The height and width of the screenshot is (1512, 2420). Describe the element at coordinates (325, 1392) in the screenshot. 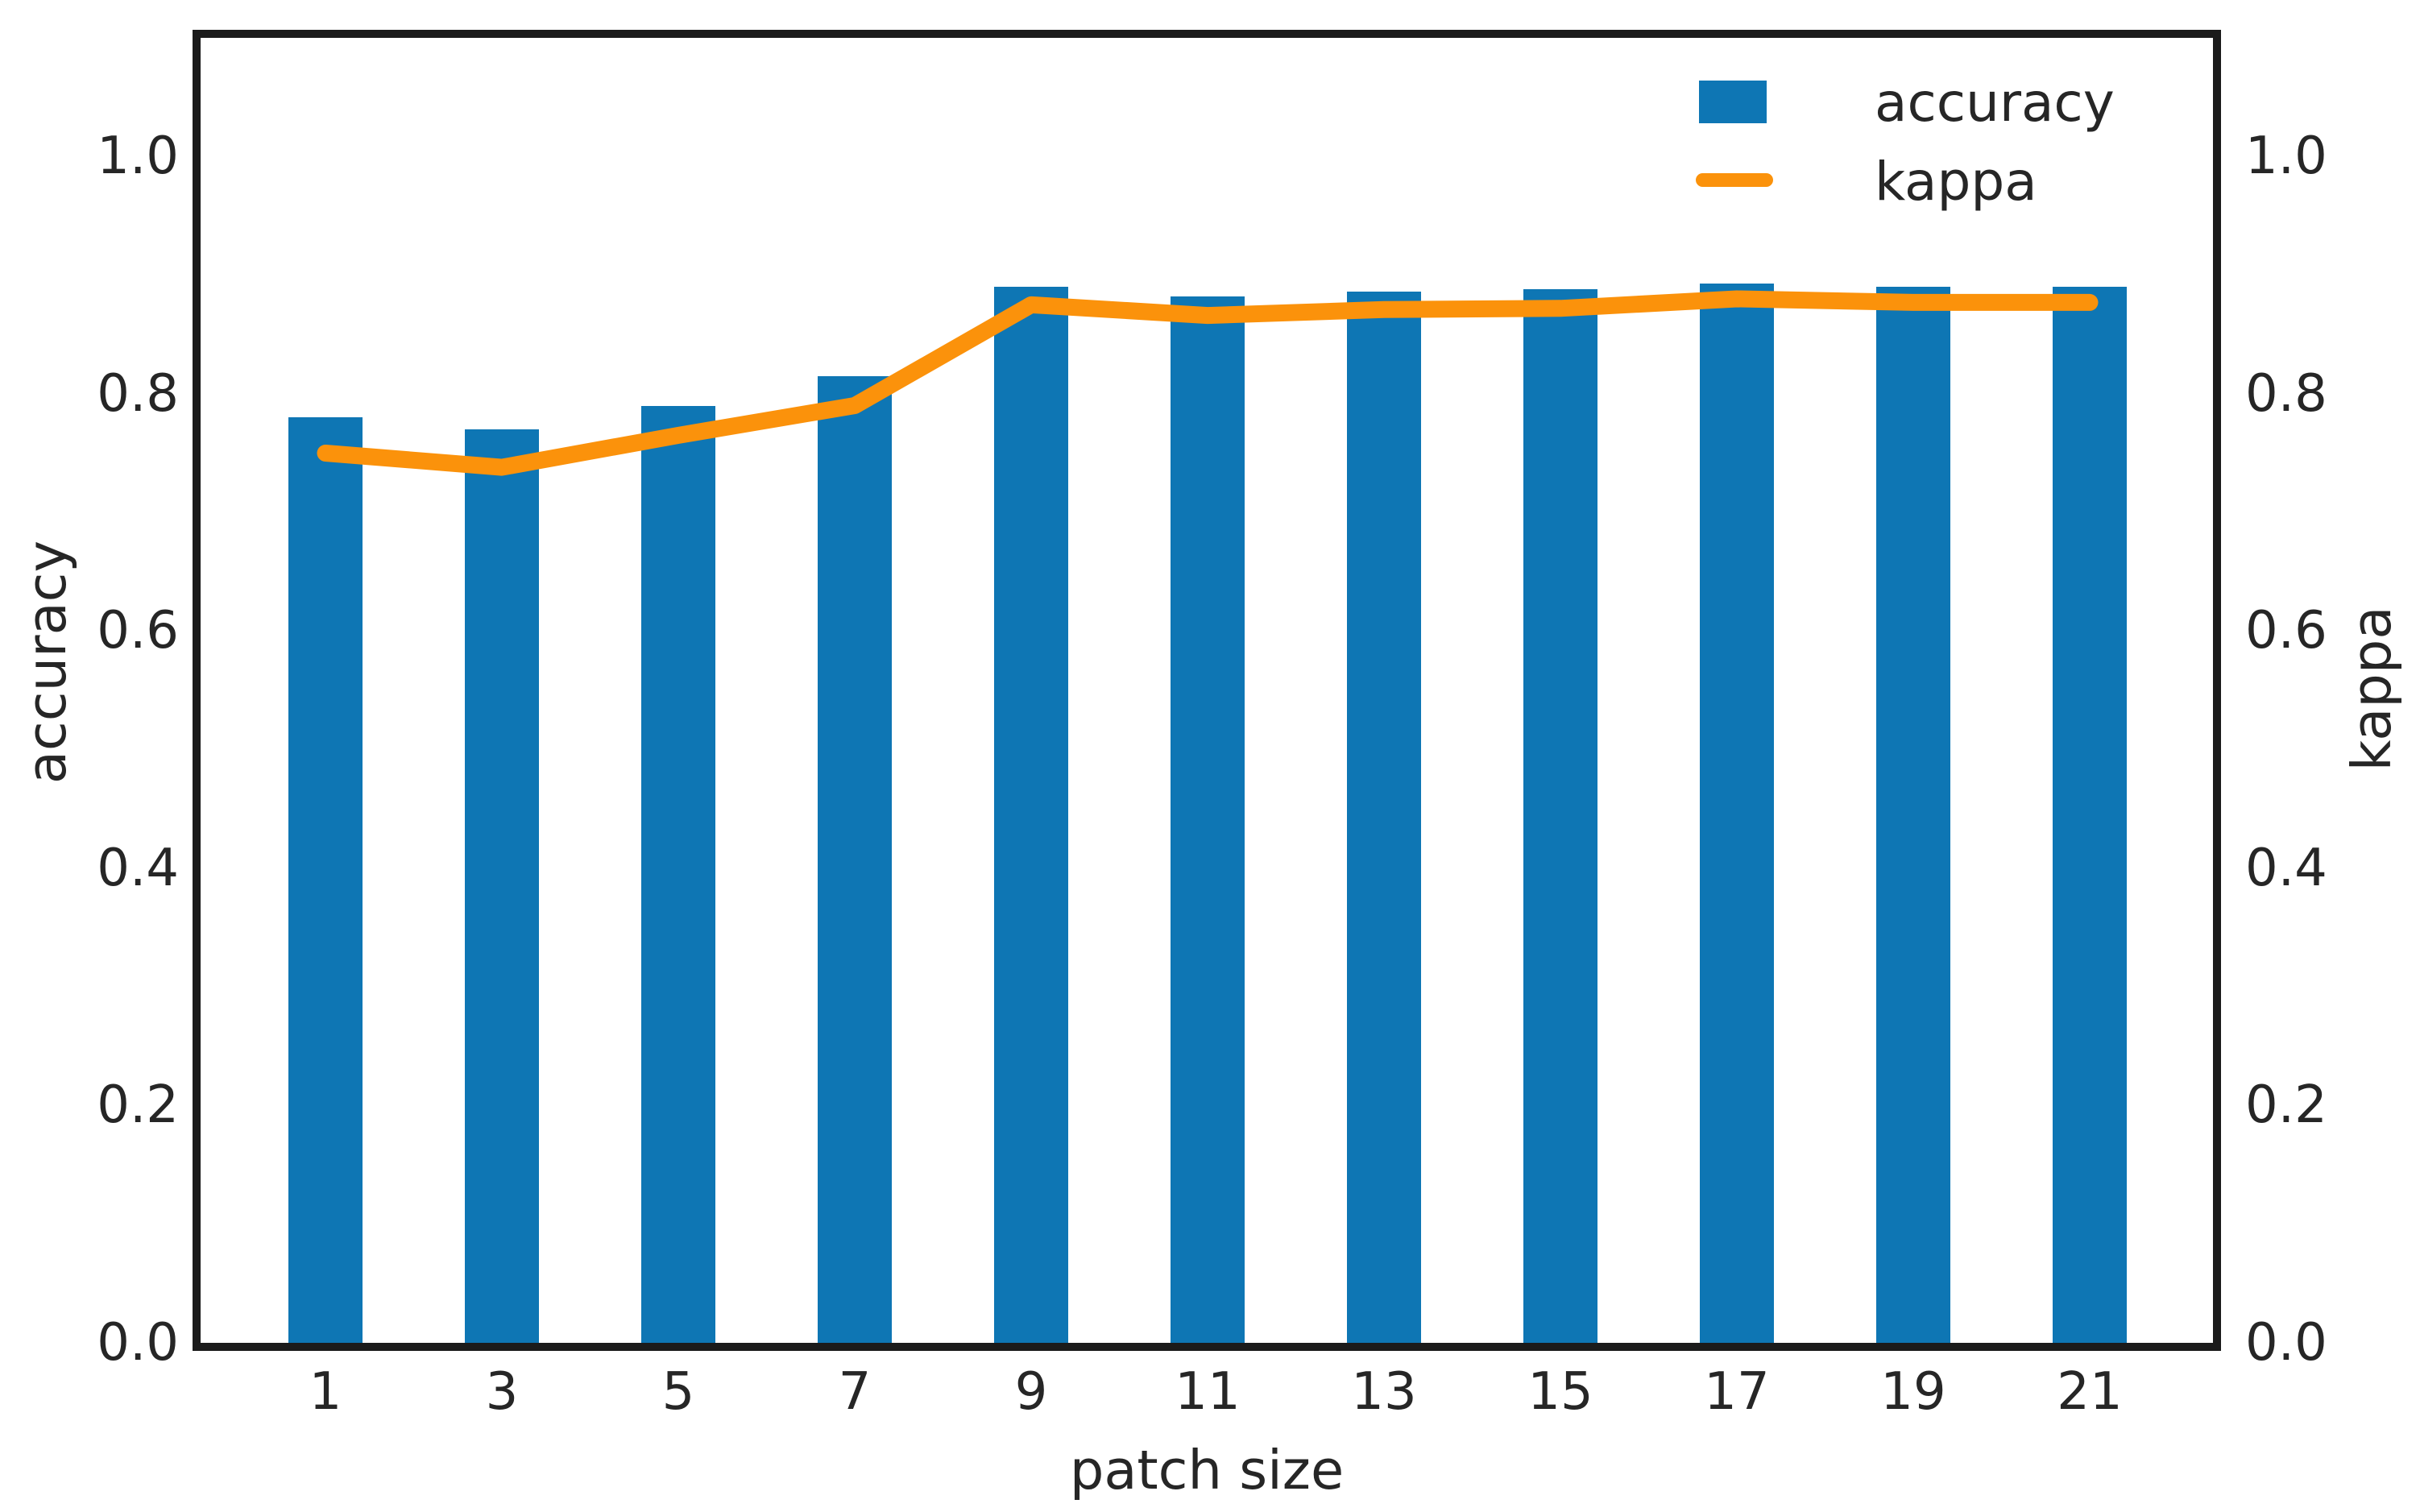

I see `x-tick-1: 1` at that location.